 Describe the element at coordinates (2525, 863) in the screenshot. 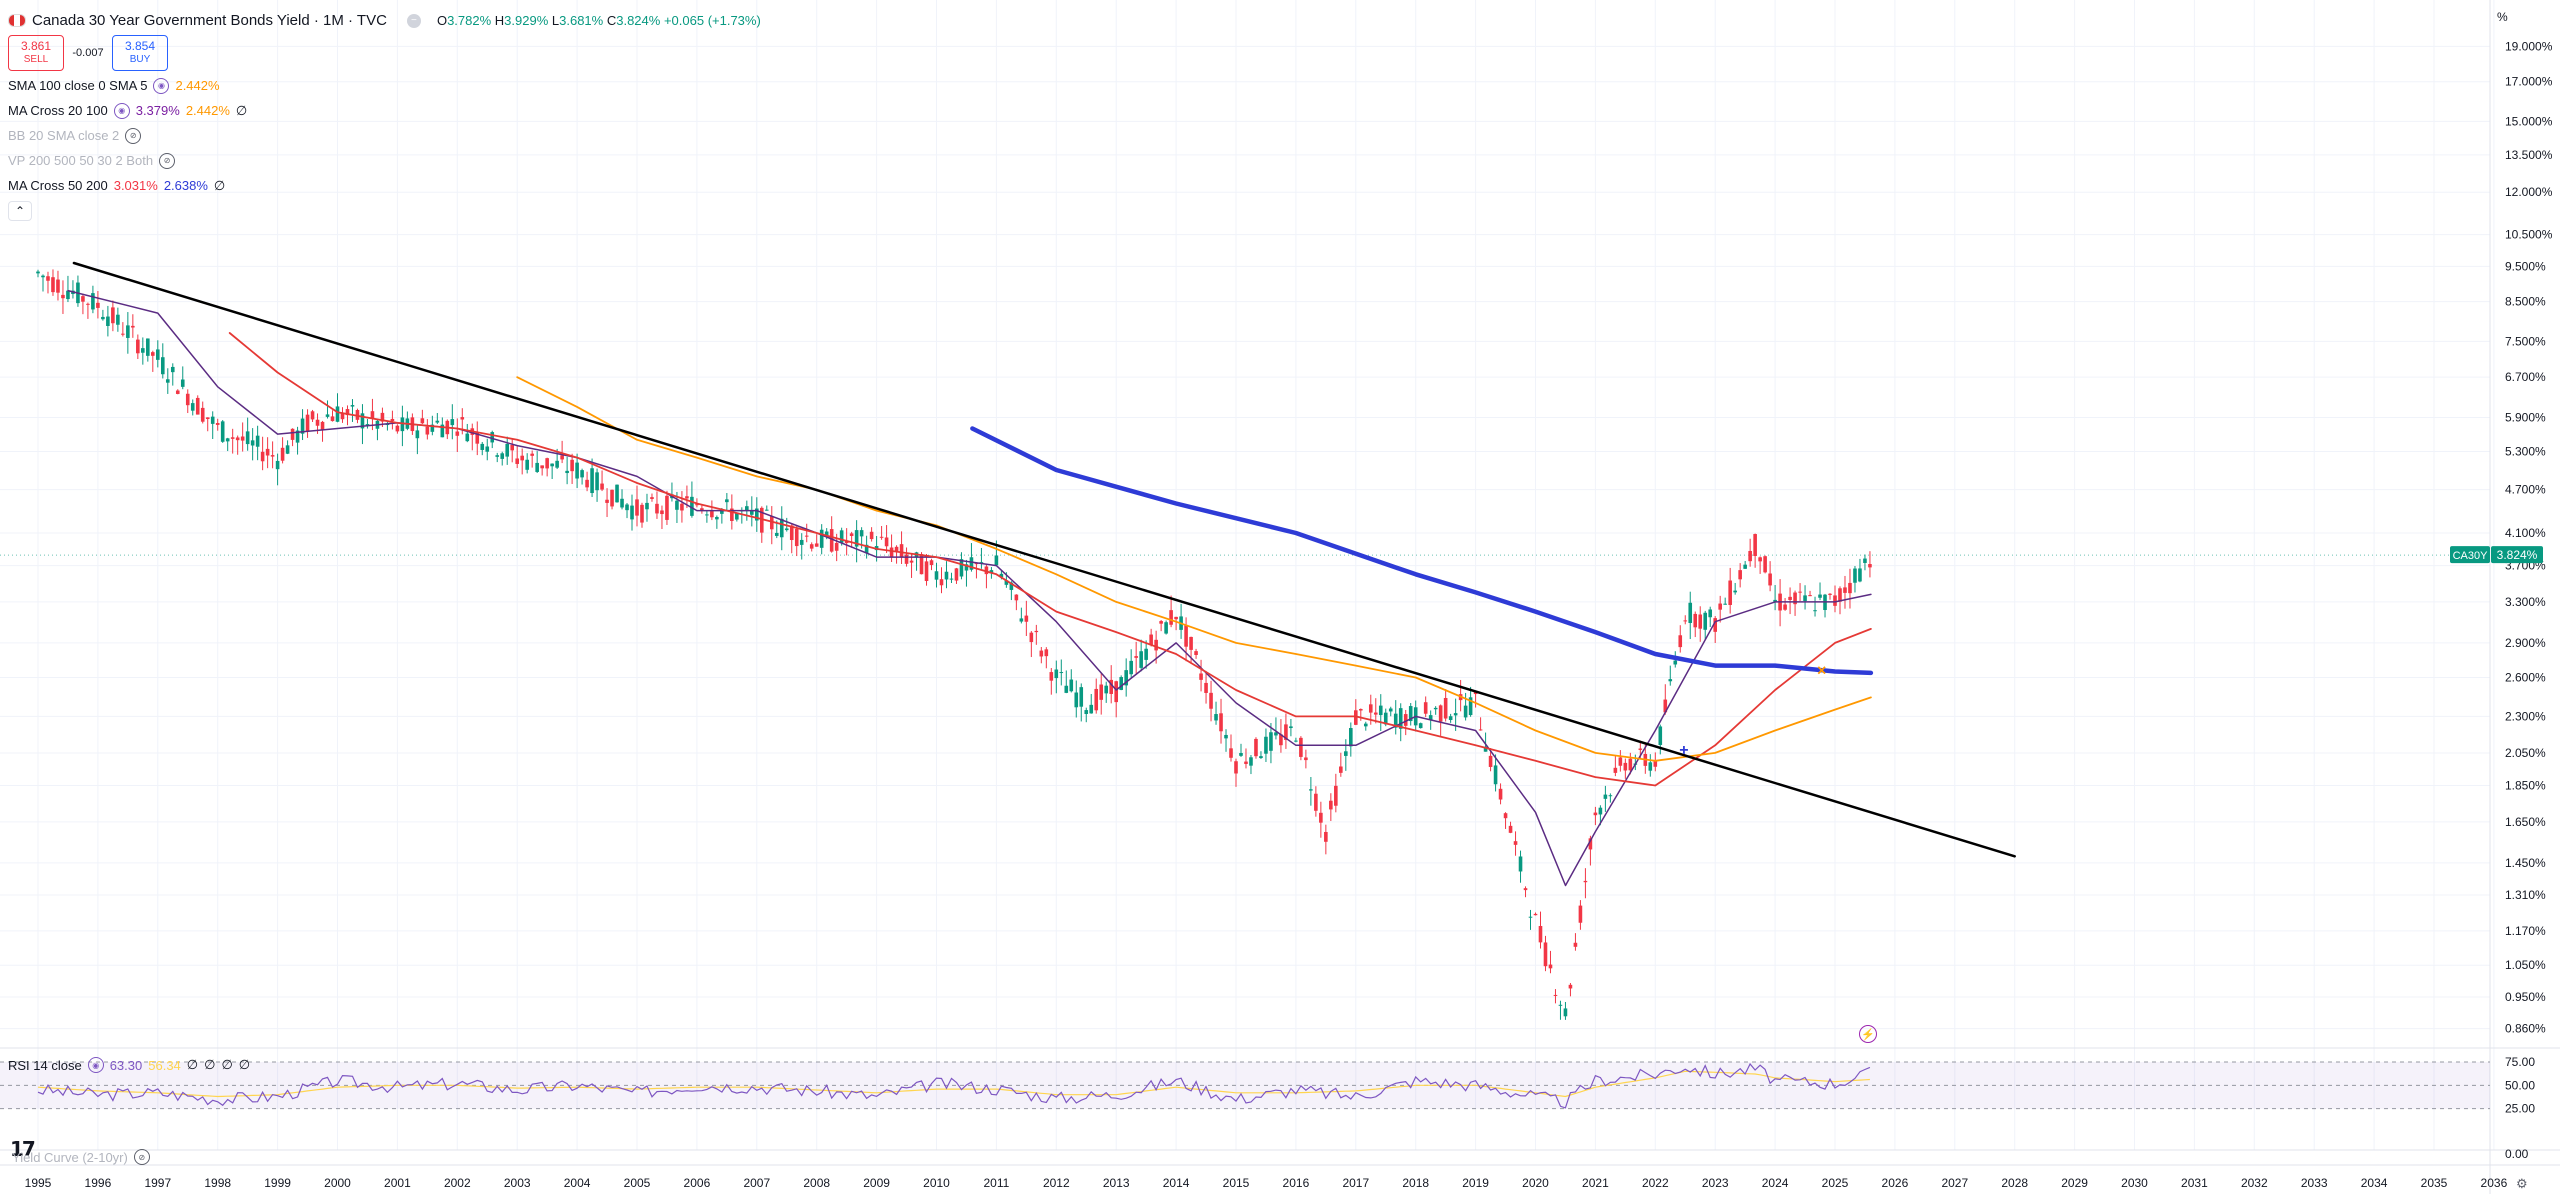

I see `price-tick-label: 1.450%` at that location.